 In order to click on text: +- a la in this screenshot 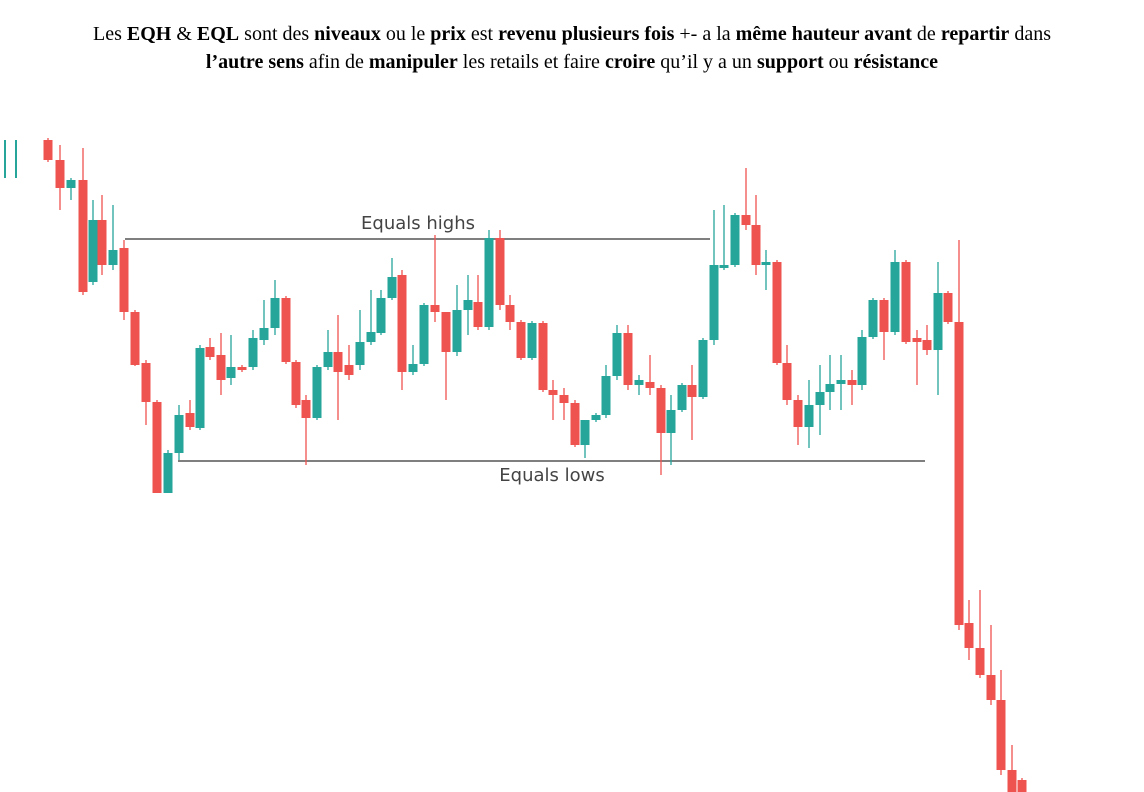, I will do `click(705, 34)`.